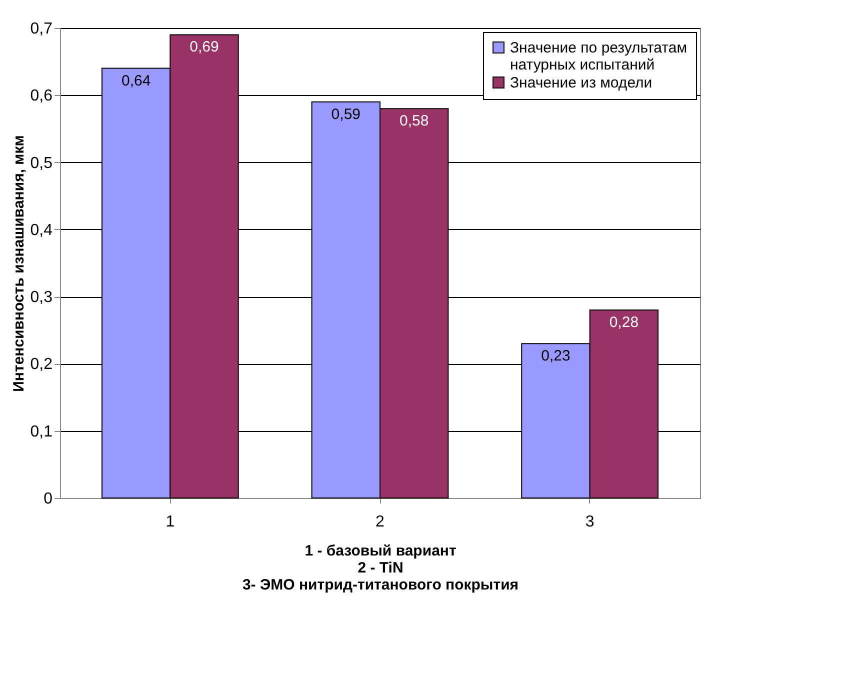 This screenshot has height=689, width=860. I want to click on x-tick-label: 3, so click(589, 522).